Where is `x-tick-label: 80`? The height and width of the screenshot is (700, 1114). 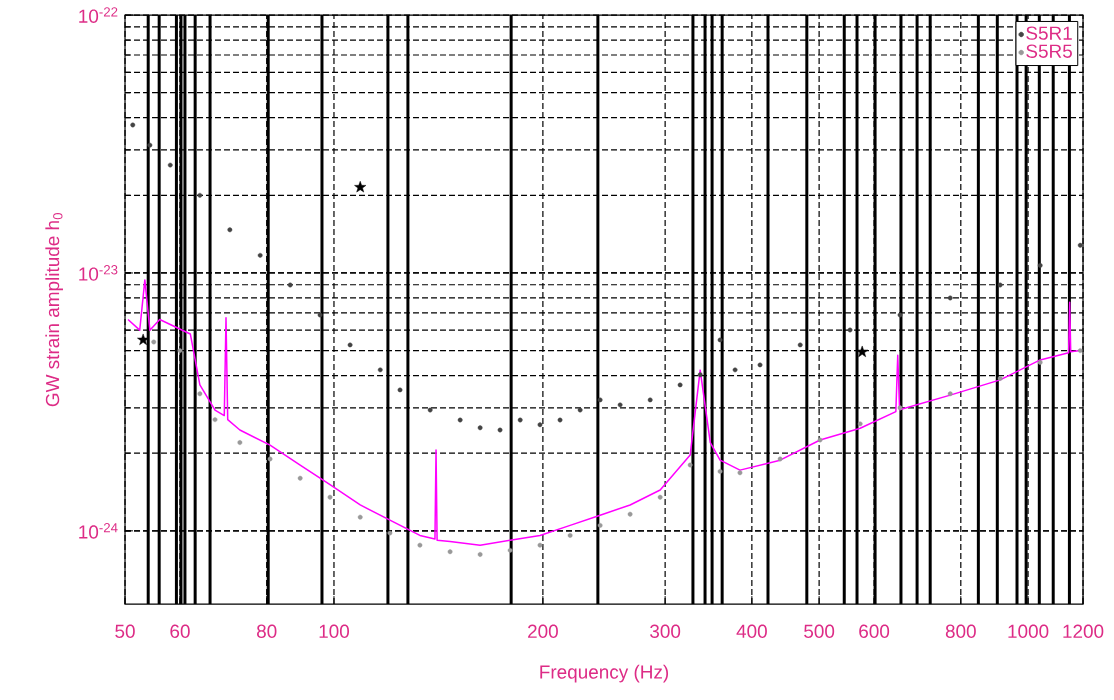 x-tick-label: 80 is located at coordinates (267, 631).